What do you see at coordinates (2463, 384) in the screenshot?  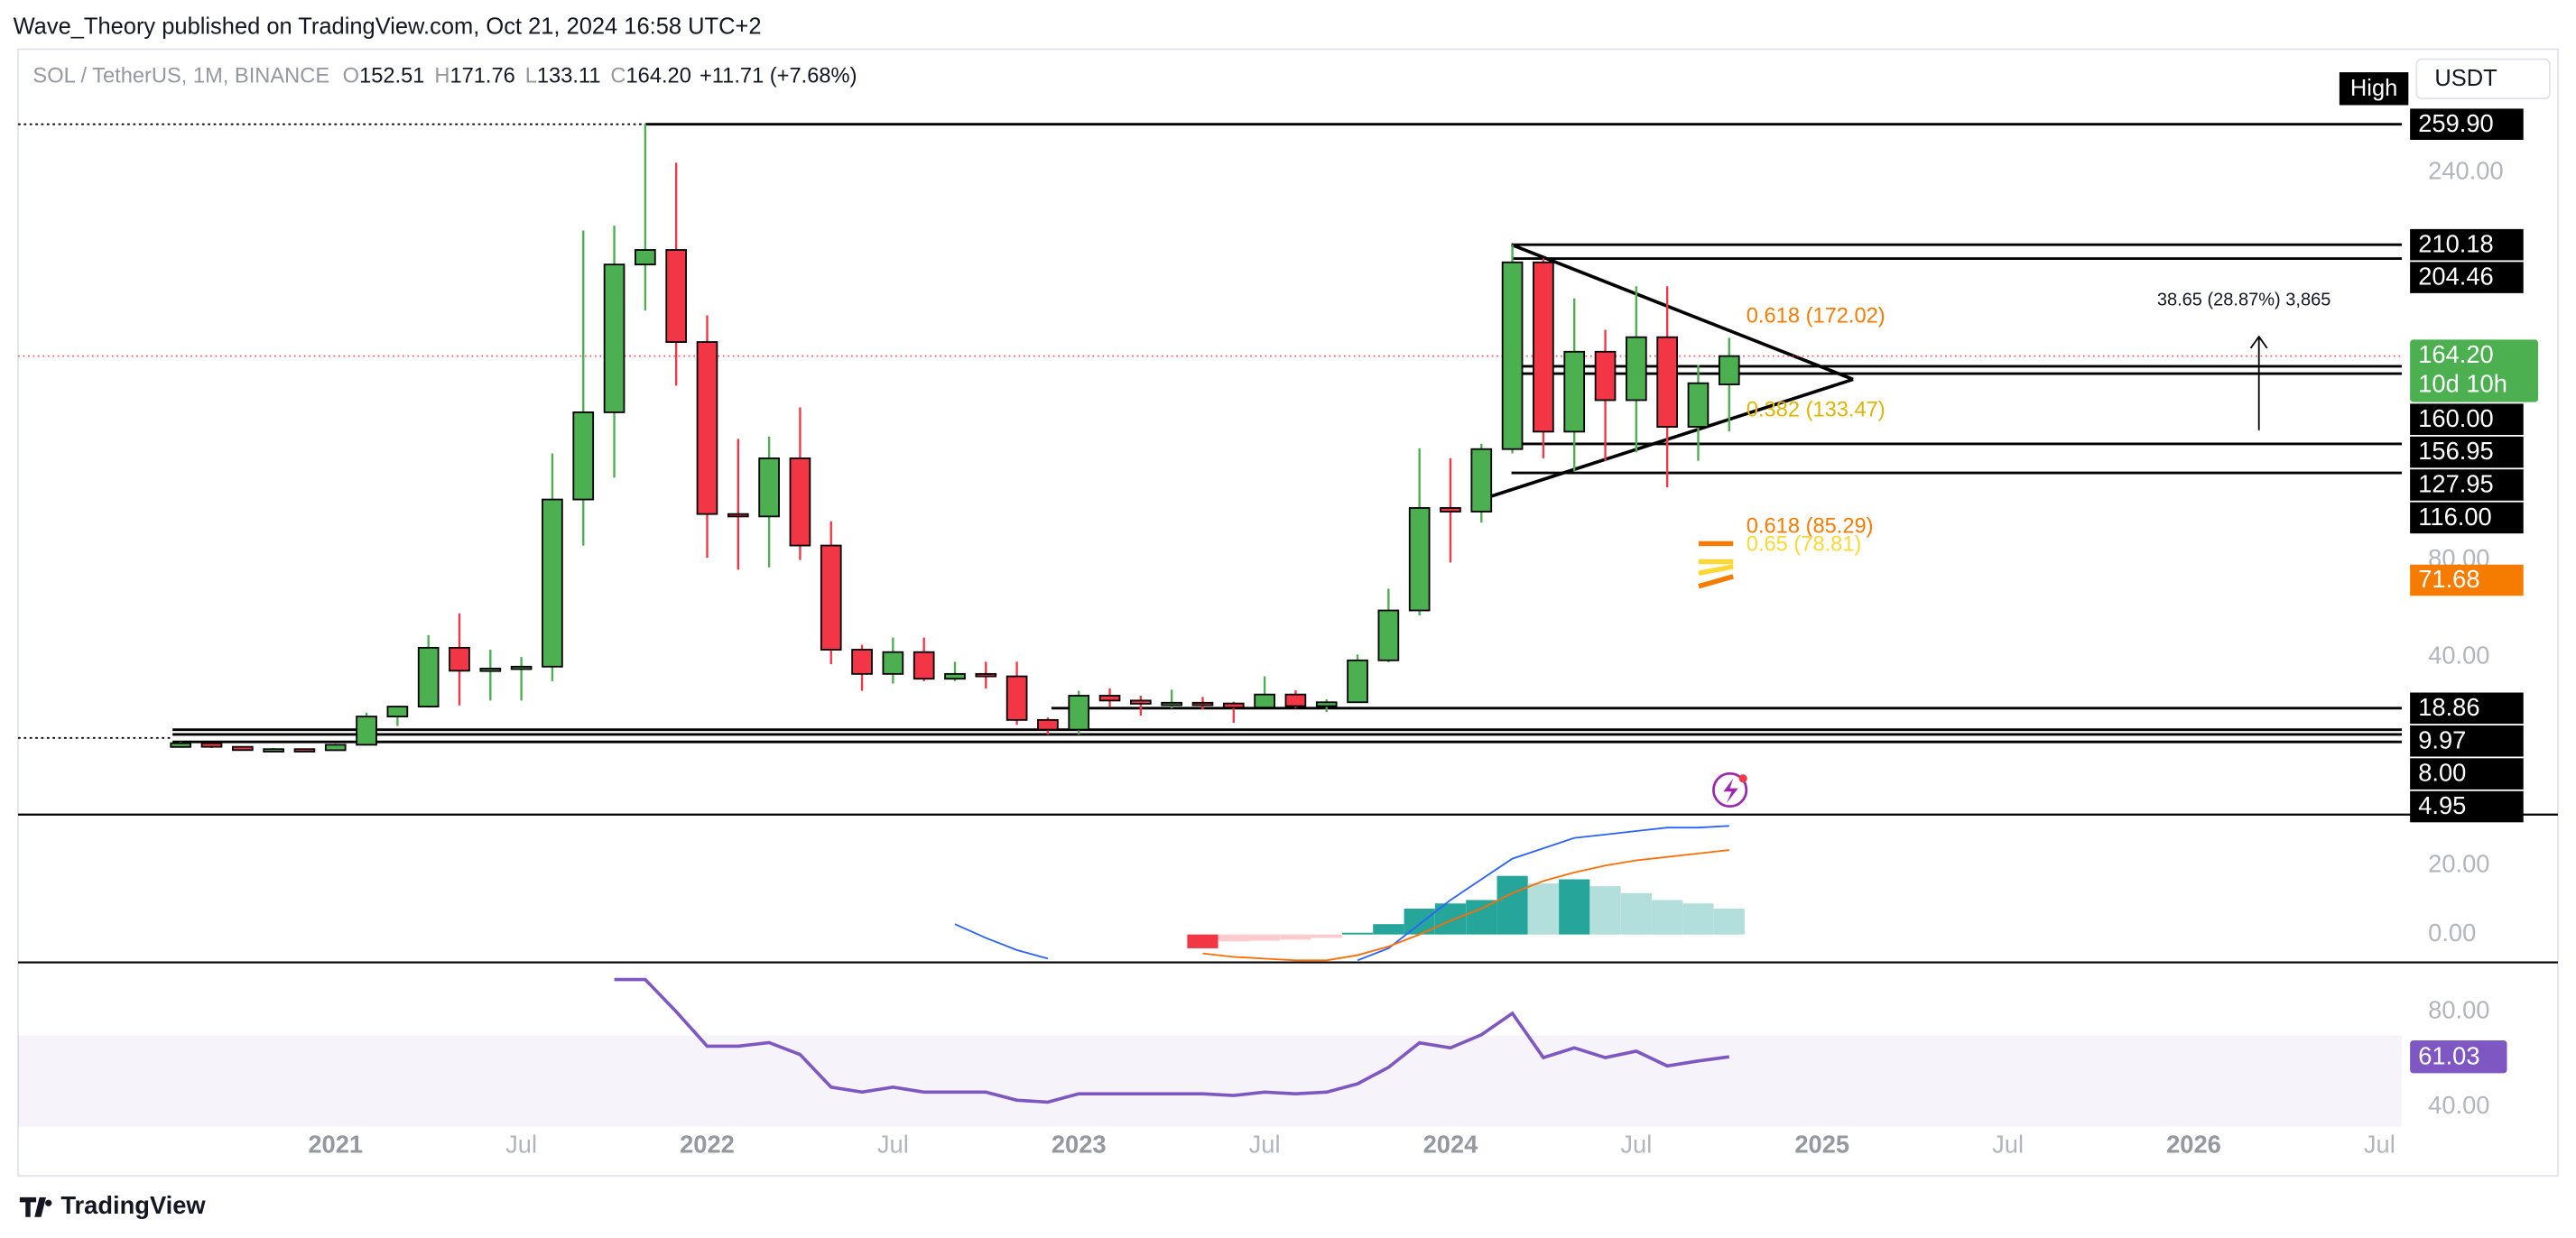 I see `countdown: 10d 10h` at bounding box center [2463, 384].